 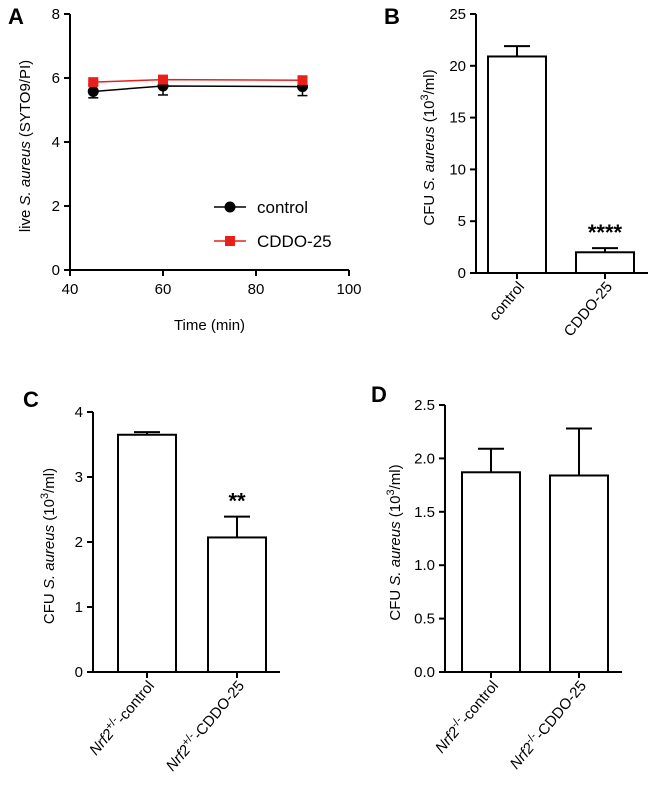 What do you see at coordinates (282, 207) in the screenshot?
I see `legend-label: control` at bounding box center [282, 207].